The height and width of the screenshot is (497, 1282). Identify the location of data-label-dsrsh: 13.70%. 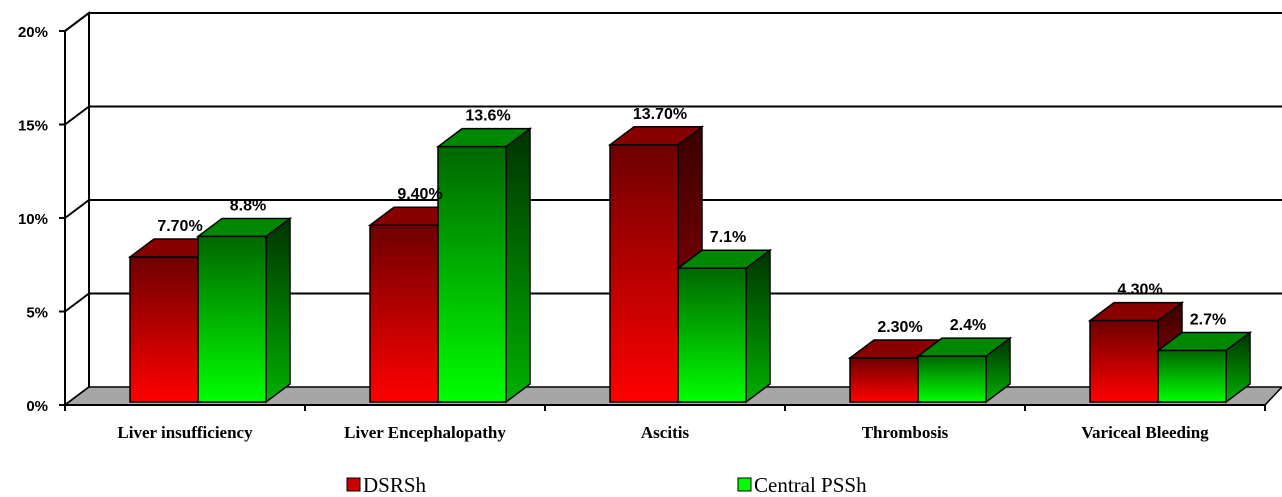
(660, 114).